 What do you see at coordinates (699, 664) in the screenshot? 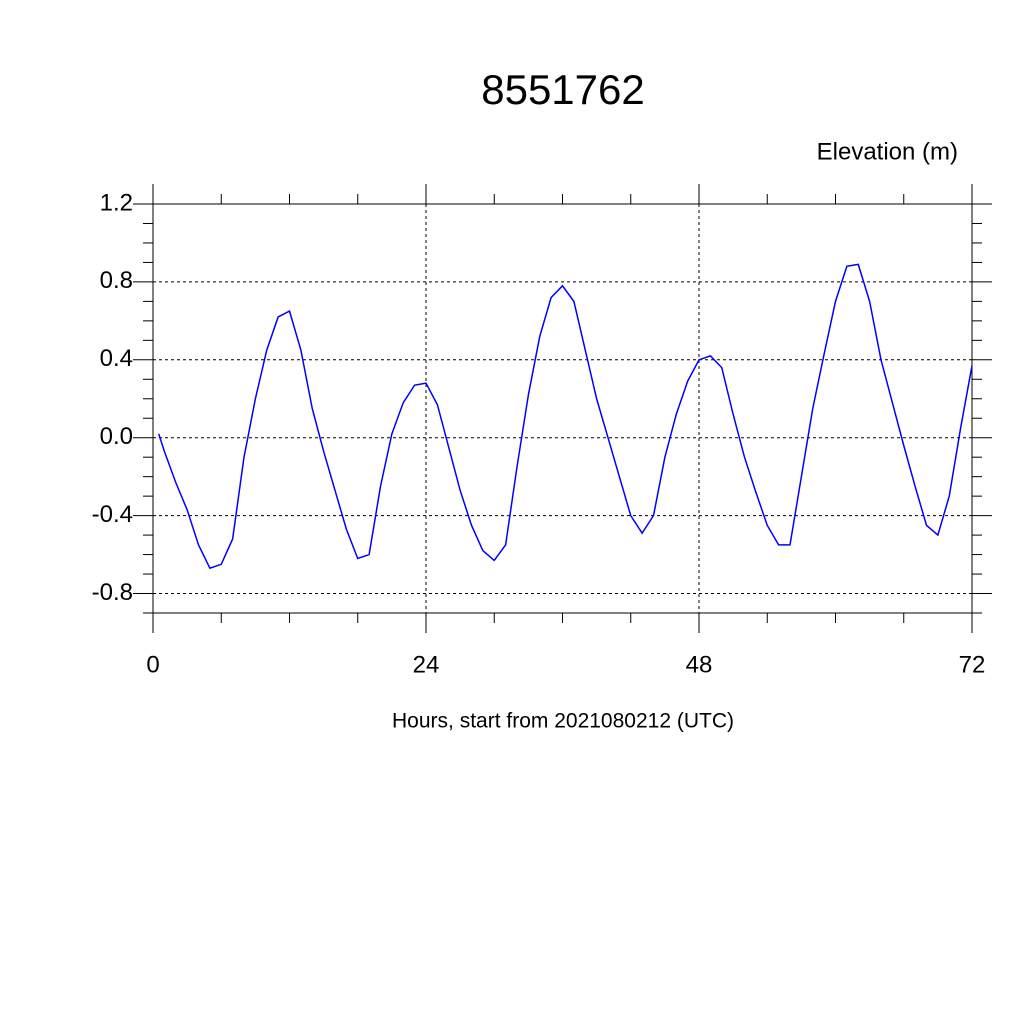
I see `x-tick-label: 48` at bounding box center [699, 664].